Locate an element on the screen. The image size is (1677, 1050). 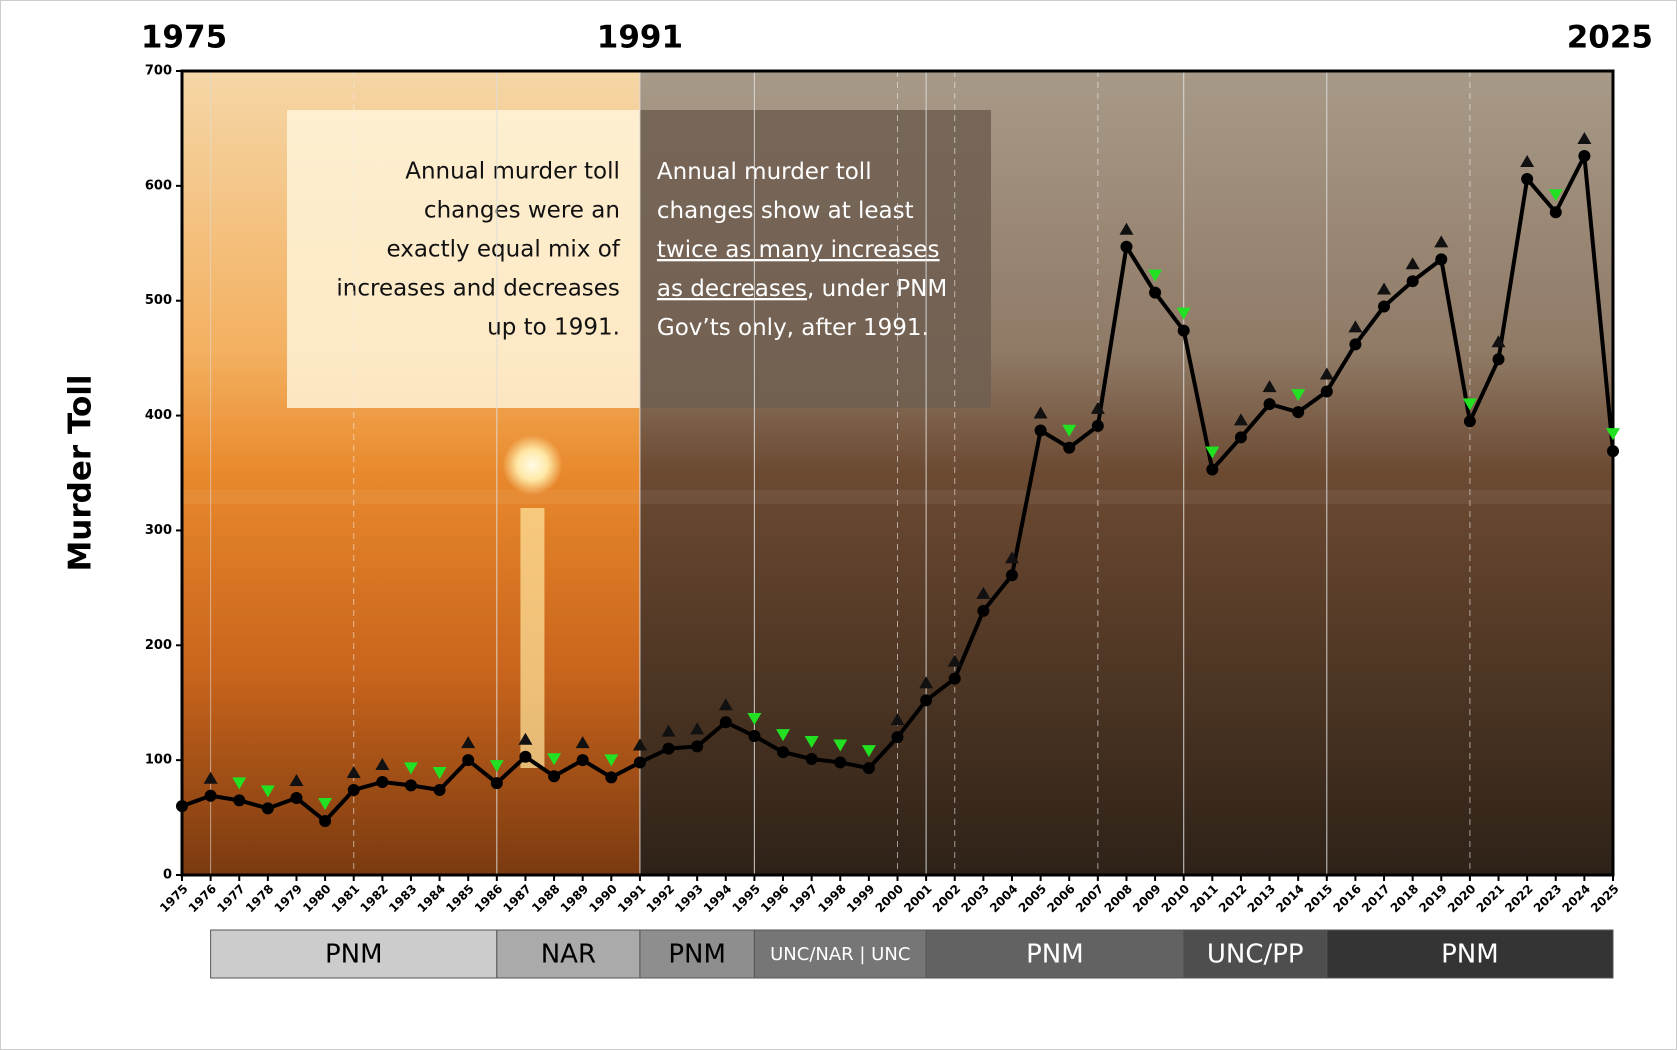
x-tick-label: 2024 is located at coordinates (1576, 899).